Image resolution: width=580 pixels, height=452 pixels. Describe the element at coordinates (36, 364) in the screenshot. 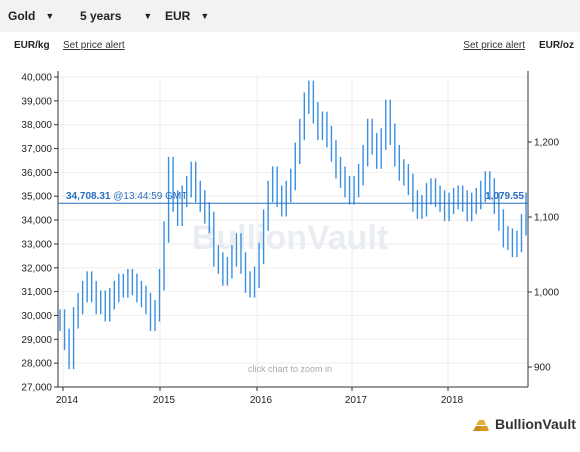

I see `y-left-tick-label: 28,000` at that location.